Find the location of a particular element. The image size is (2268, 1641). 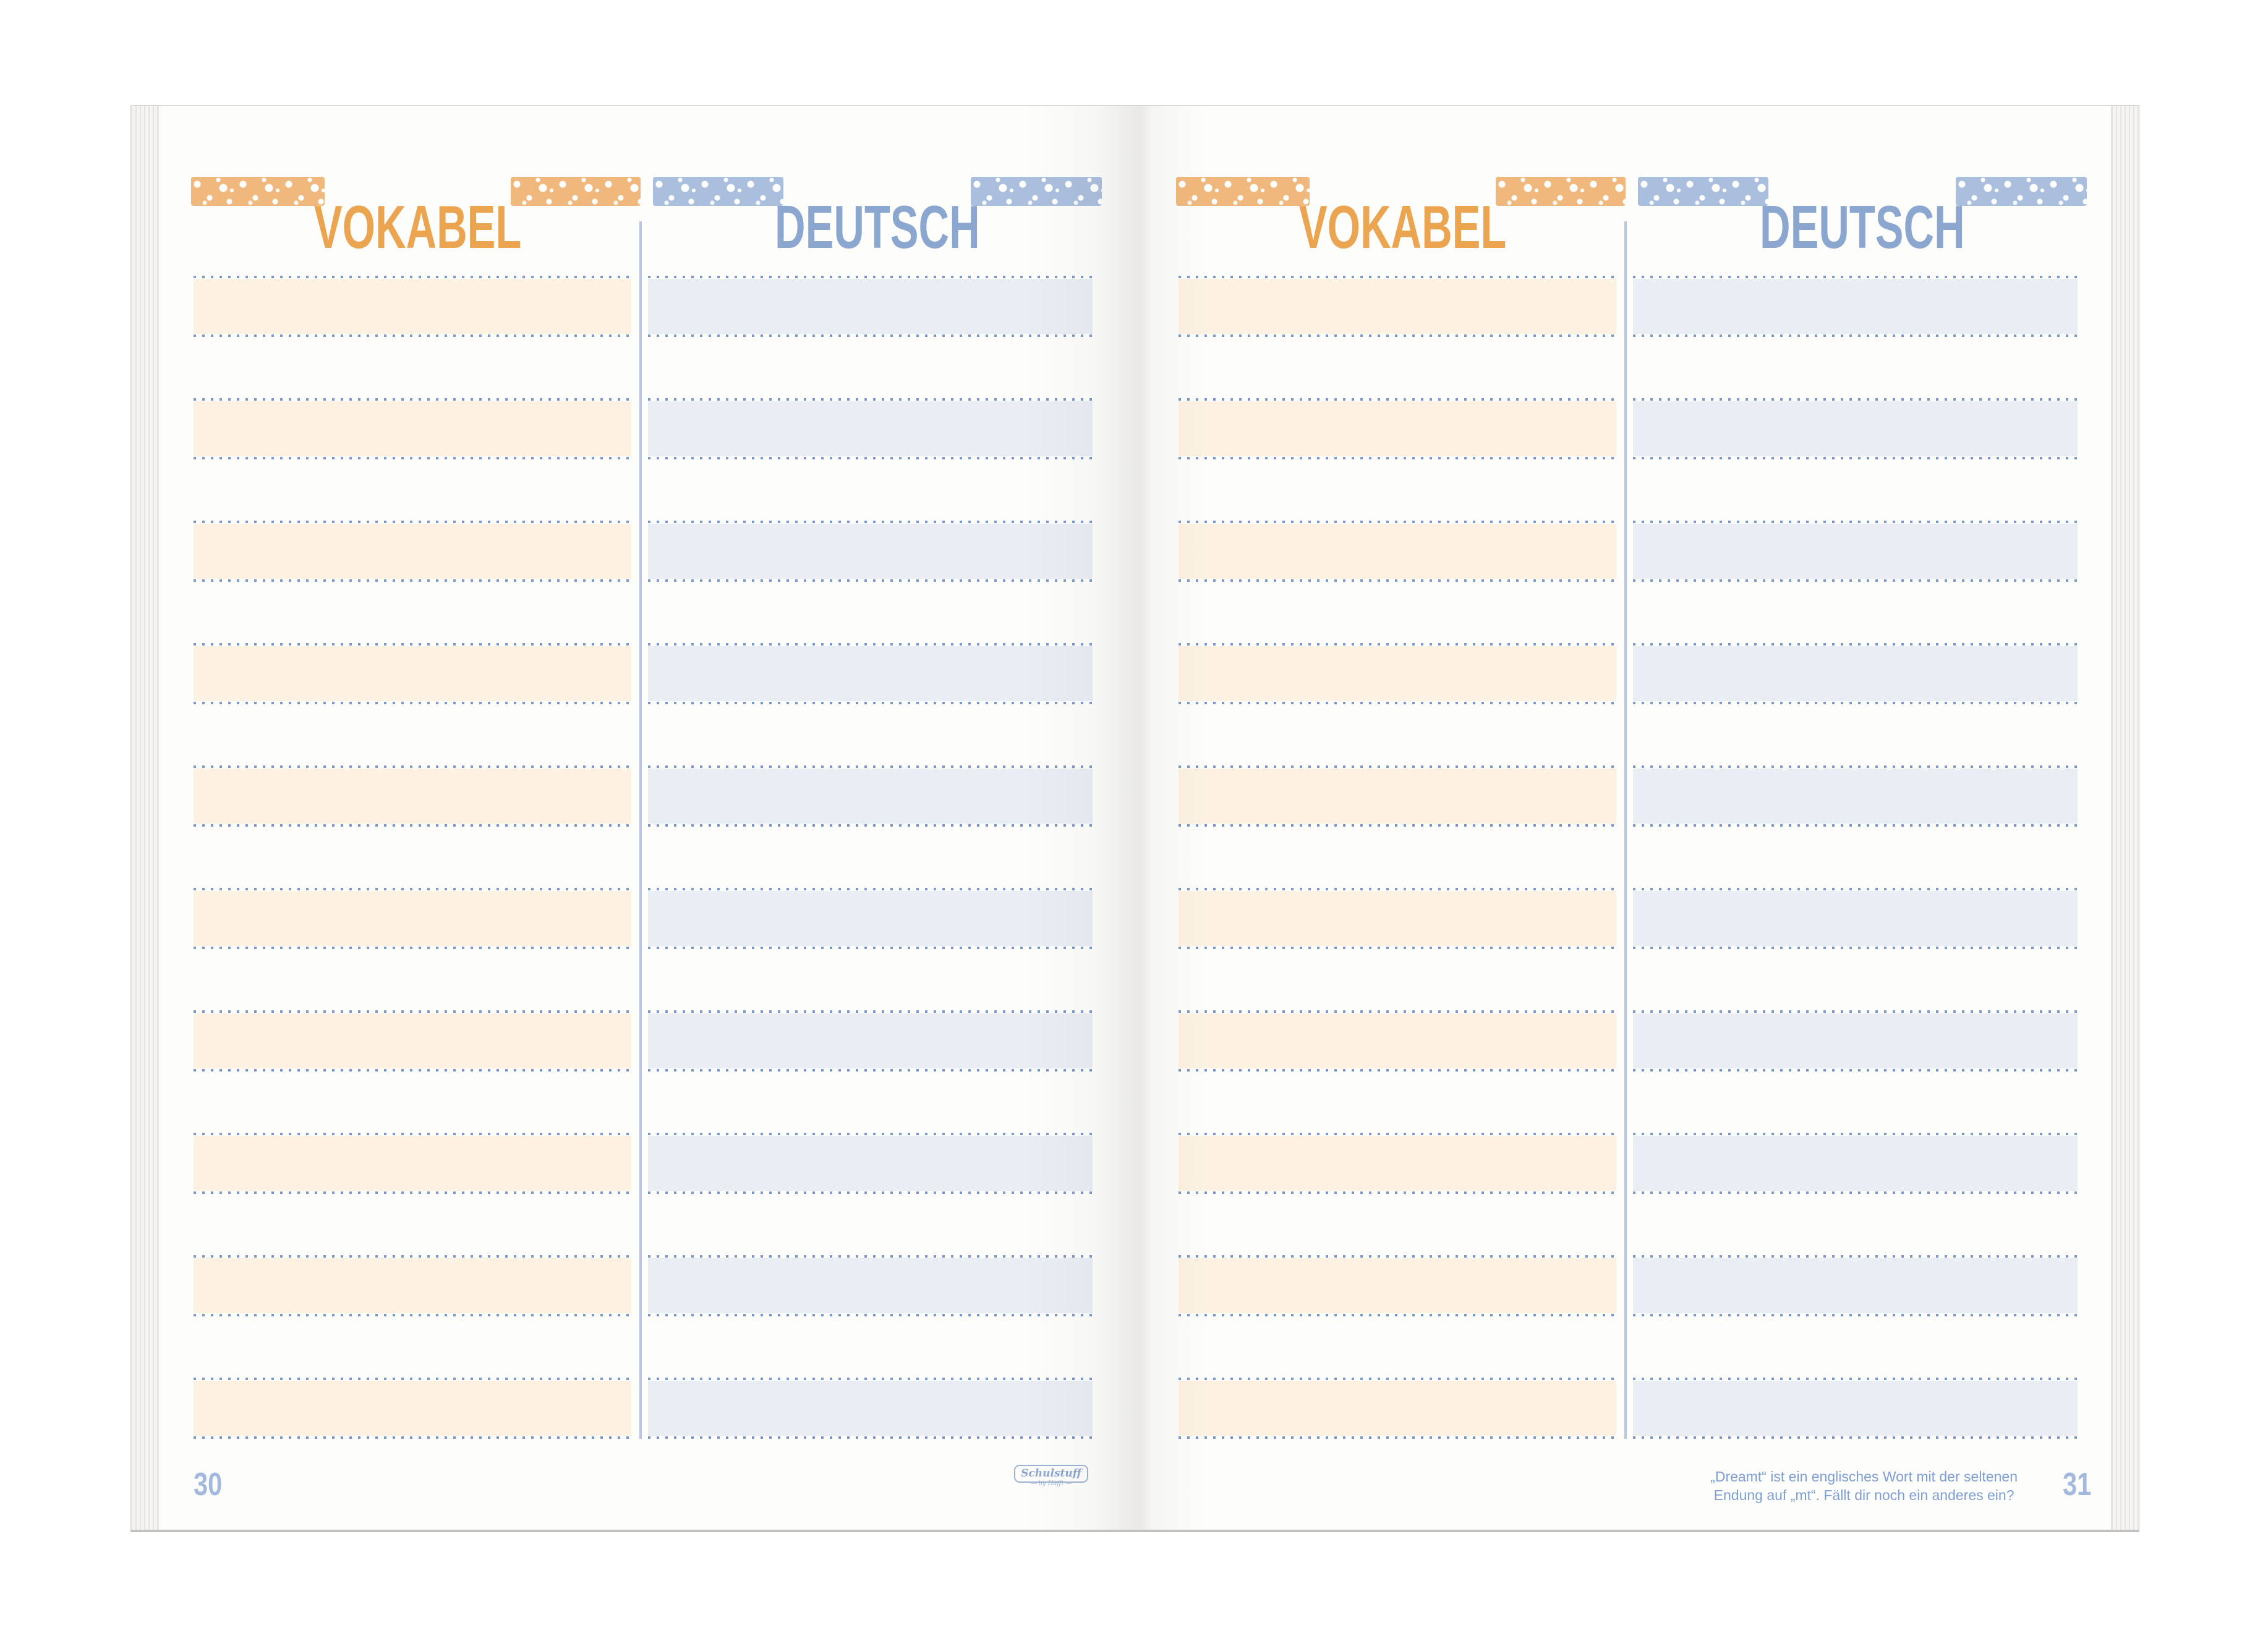

schulstuff-logo: Schulstuff — by Häfft — is located at coordinates (1051, 1476).